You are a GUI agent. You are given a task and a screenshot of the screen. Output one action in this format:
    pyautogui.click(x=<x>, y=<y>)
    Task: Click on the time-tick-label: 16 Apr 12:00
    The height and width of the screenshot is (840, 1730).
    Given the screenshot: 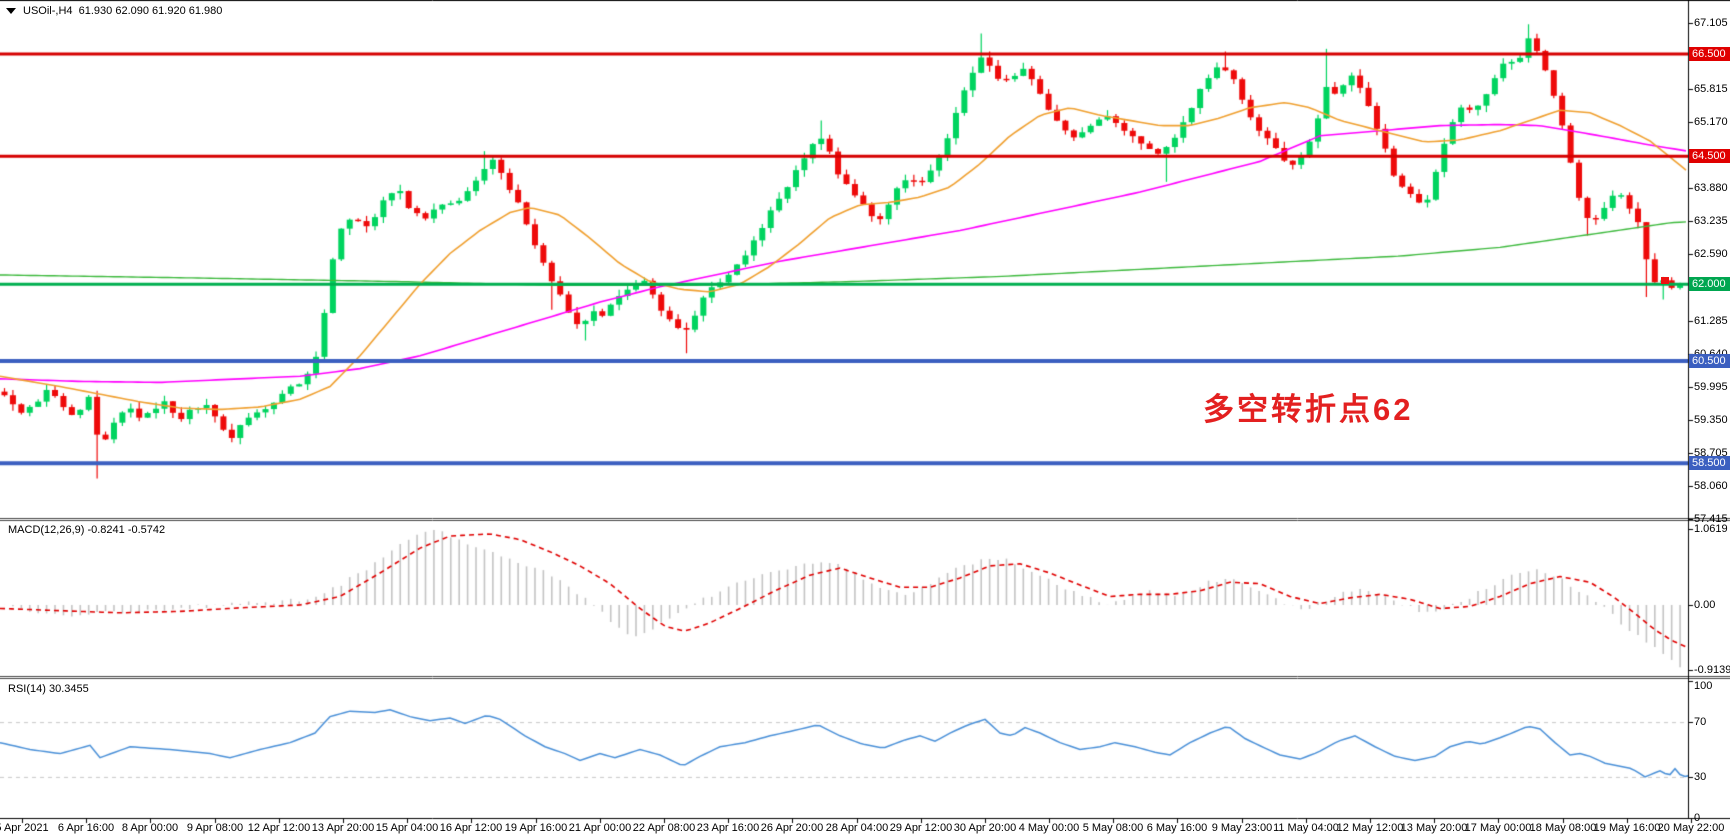 What is the action you would take?
    pyautogui.click(x=471, y=828)
    